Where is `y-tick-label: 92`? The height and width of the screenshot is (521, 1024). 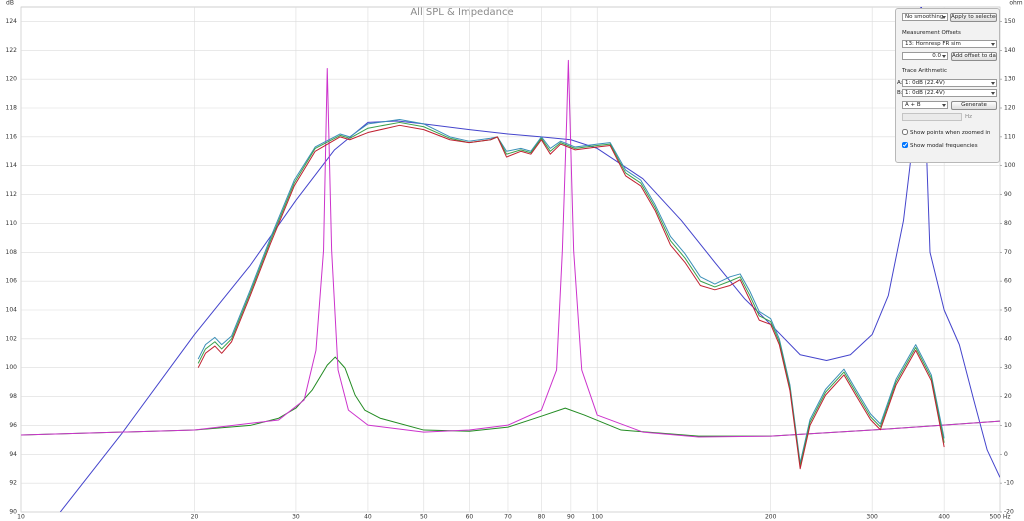
y-tick-label: 92 is located at coordinates (13, 483).